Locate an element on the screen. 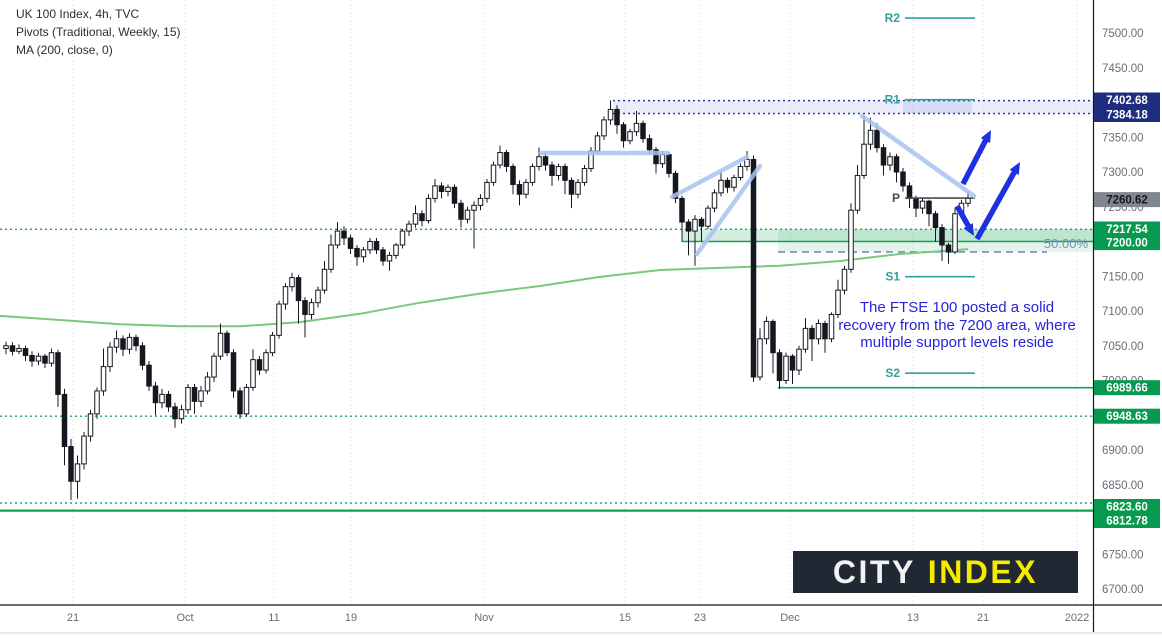 The height and width of the screenshot is (638, 1162). legend-symbol: UK 100 Index, 4h, TVC is located at coordinates (78, 14).